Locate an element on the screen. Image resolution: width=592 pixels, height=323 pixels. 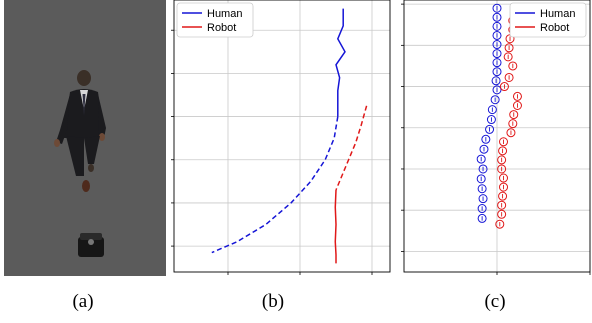
human-trajectory-solid is located at coordinates (340, 62).